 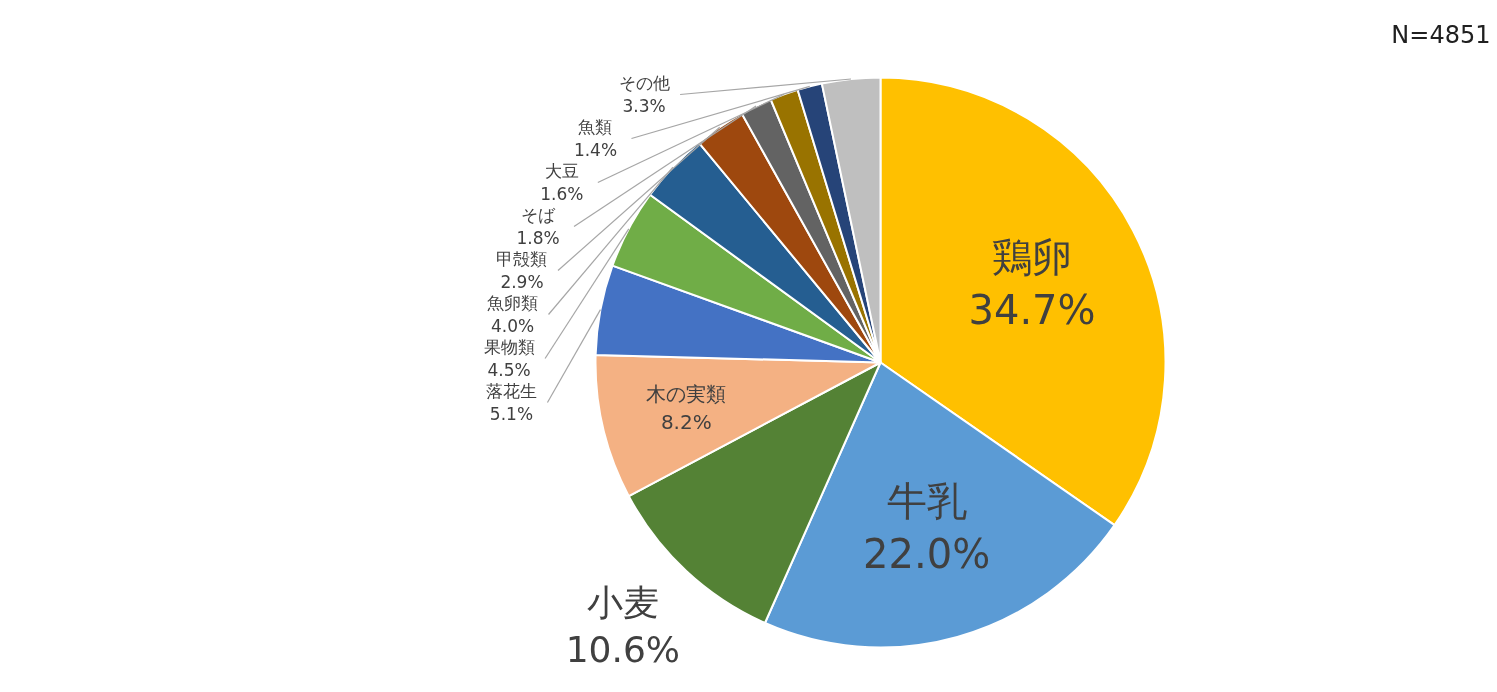 What do you see at coordinates (926, 500) in the screenshot?
I see `slice-label: 牛乳` at bounding box center [926, 500].